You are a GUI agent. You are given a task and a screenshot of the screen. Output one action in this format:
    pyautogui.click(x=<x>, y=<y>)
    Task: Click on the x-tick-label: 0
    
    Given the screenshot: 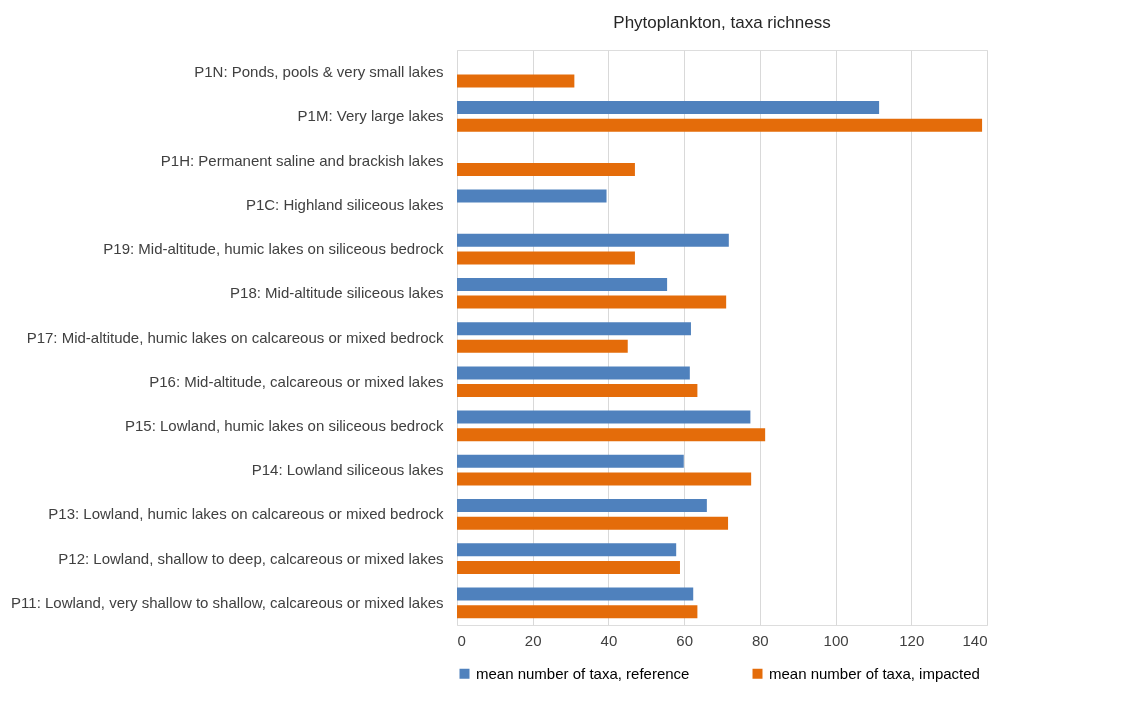 What is the action you would take?
    pyautogui.click(x=461, y=640)
    